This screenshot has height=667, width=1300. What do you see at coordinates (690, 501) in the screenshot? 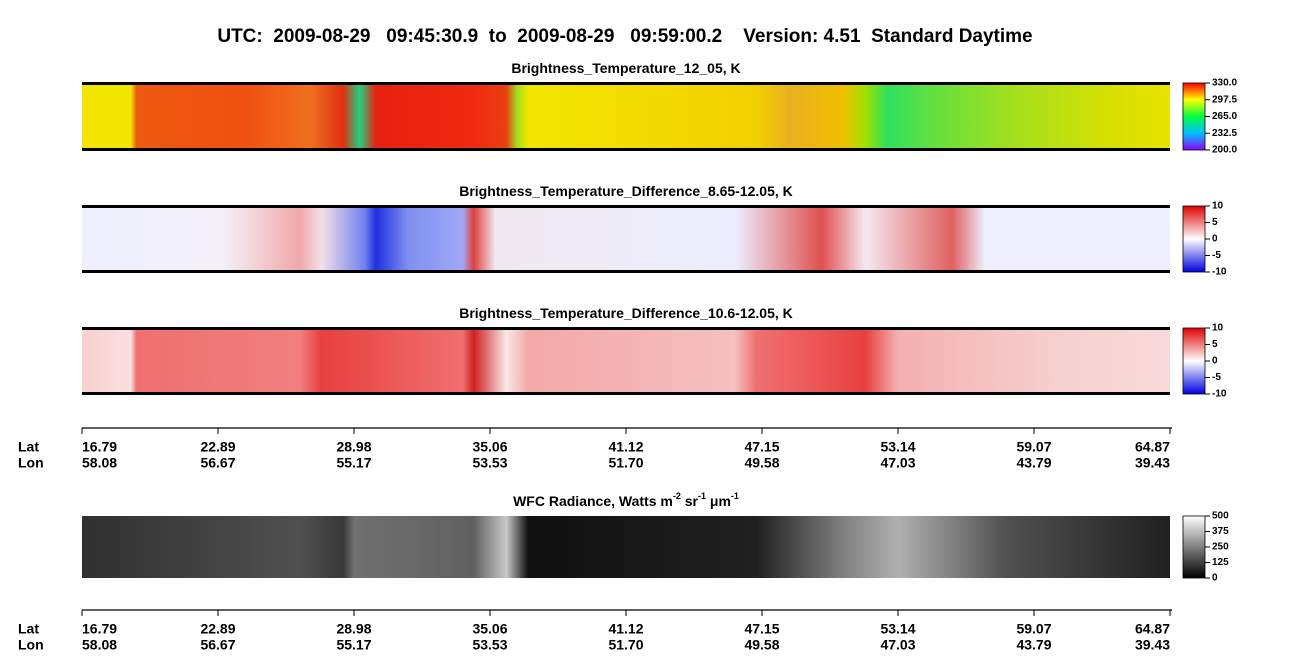
I see `title-text: sr` at bounding box center [690, 501].